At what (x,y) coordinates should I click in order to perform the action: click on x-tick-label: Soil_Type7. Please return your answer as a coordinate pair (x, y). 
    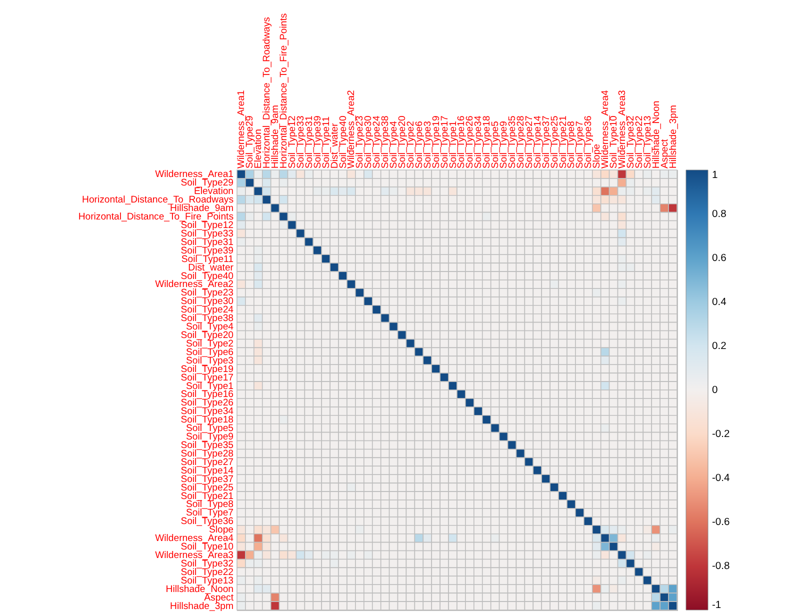
    Looking at the image, I should click on (580, 144).